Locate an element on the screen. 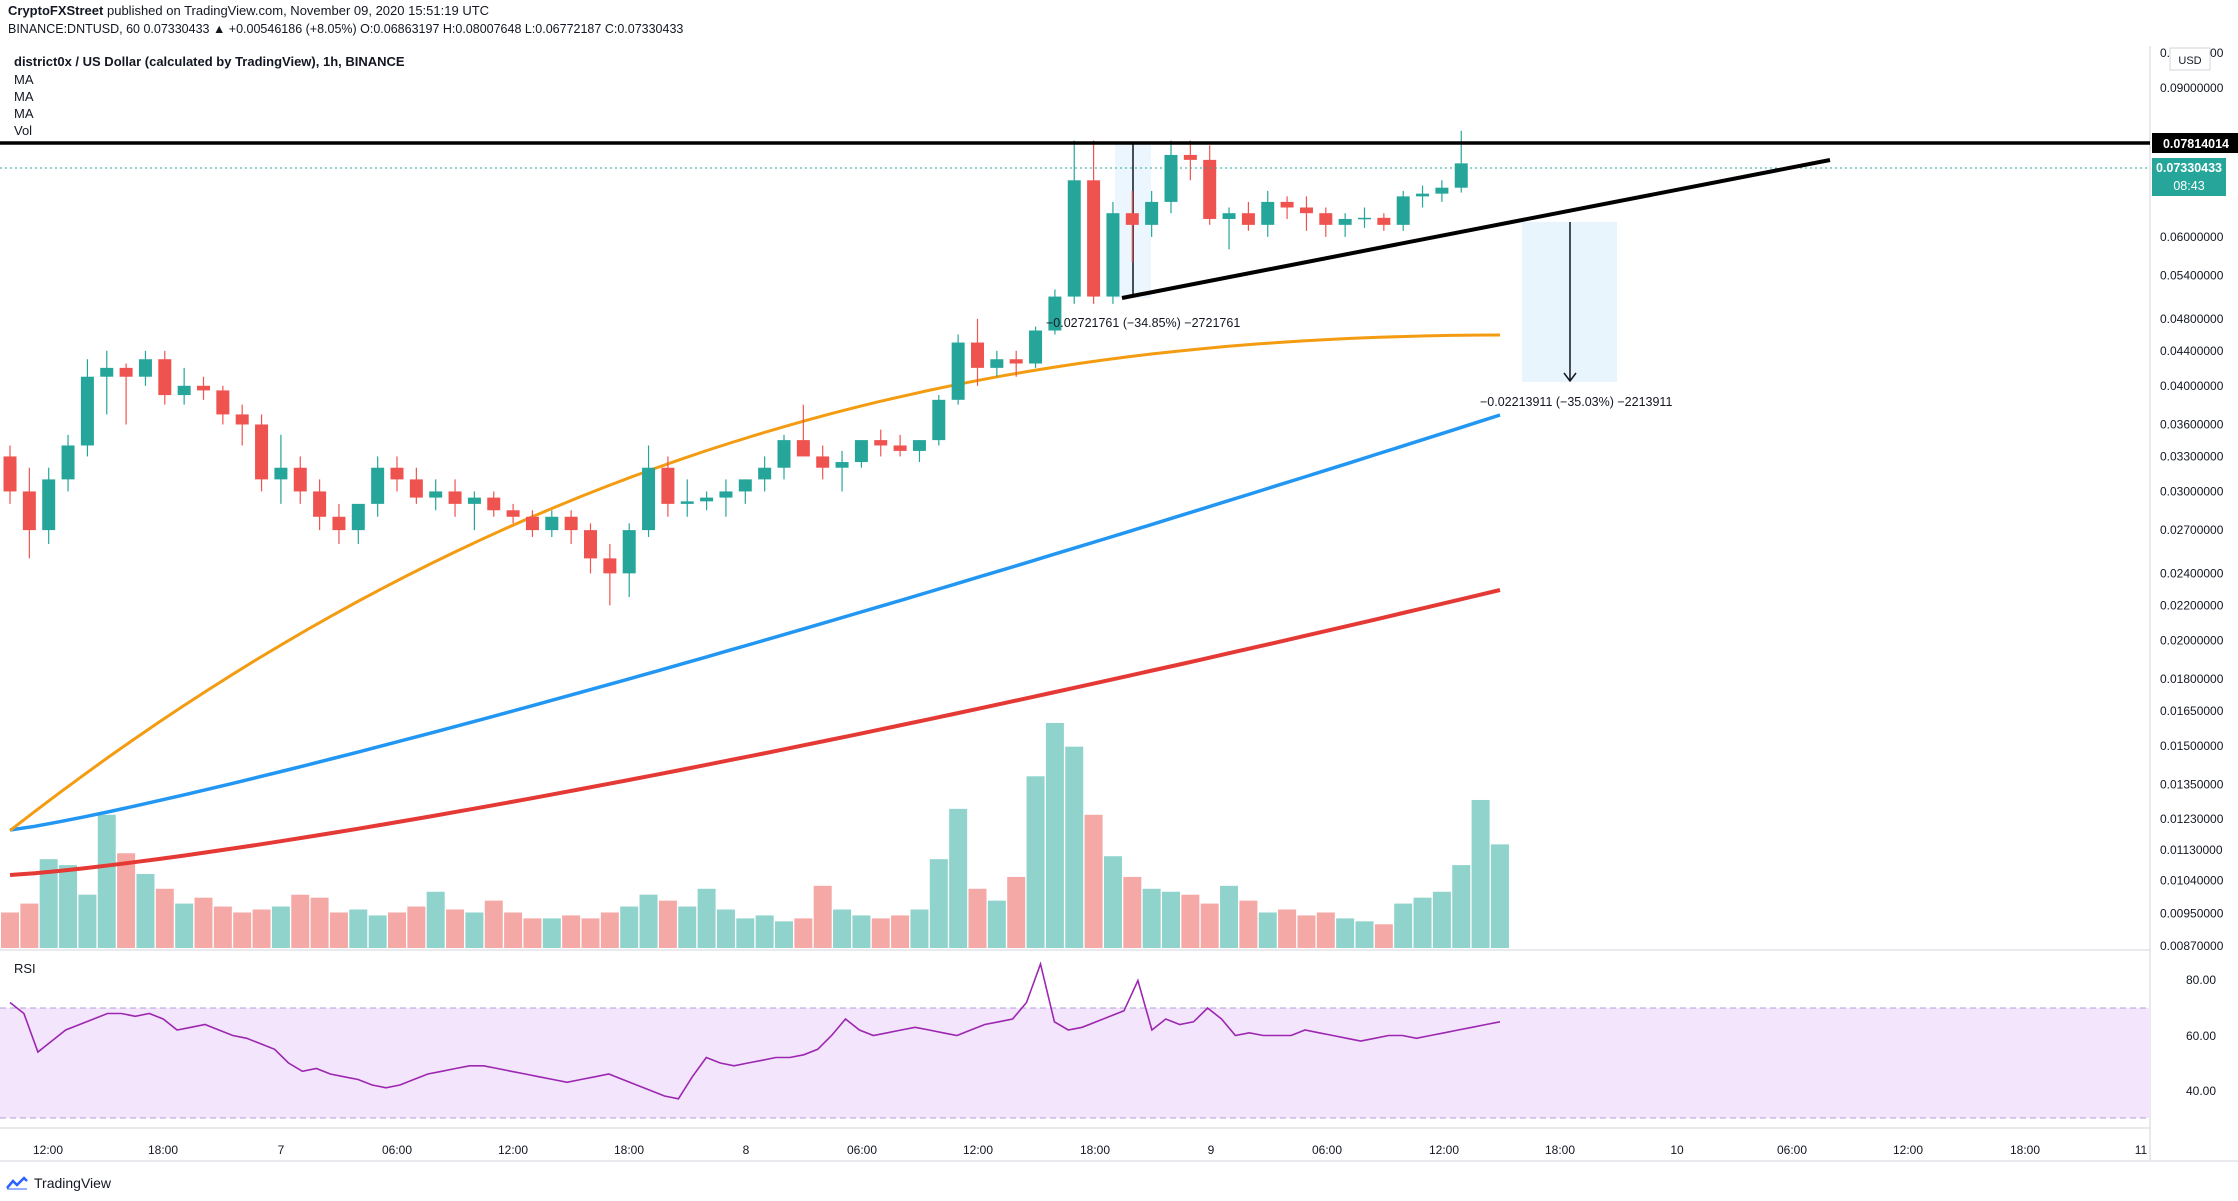 The height and width of the screenshot is (1201, 2238). rsi-tick: 40.00 is located at coordinates (2201, 1091).